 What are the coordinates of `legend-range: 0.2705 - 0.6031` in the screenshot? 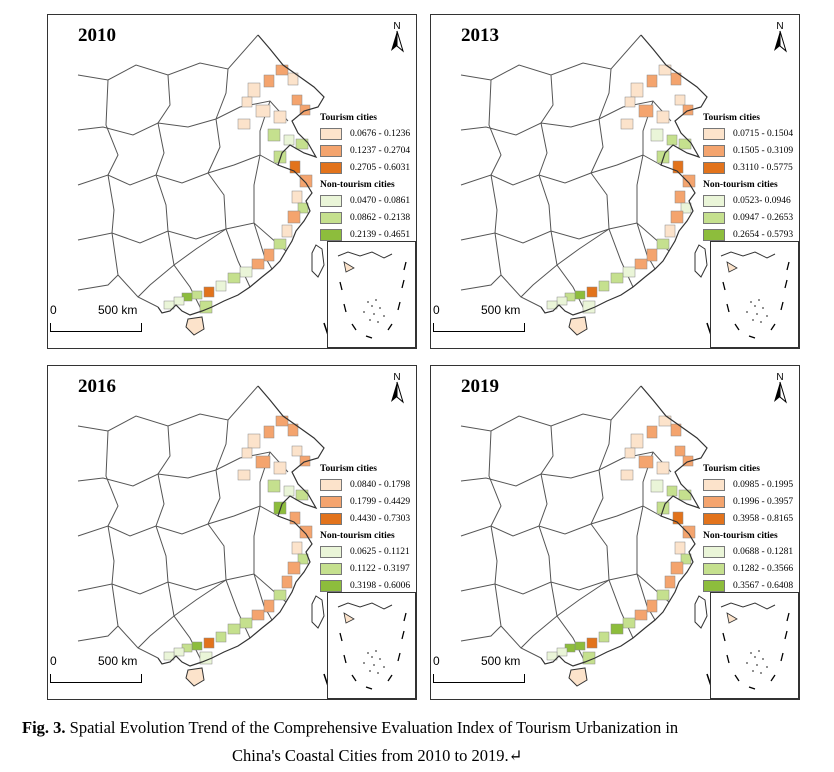 It's located at (380, 167).